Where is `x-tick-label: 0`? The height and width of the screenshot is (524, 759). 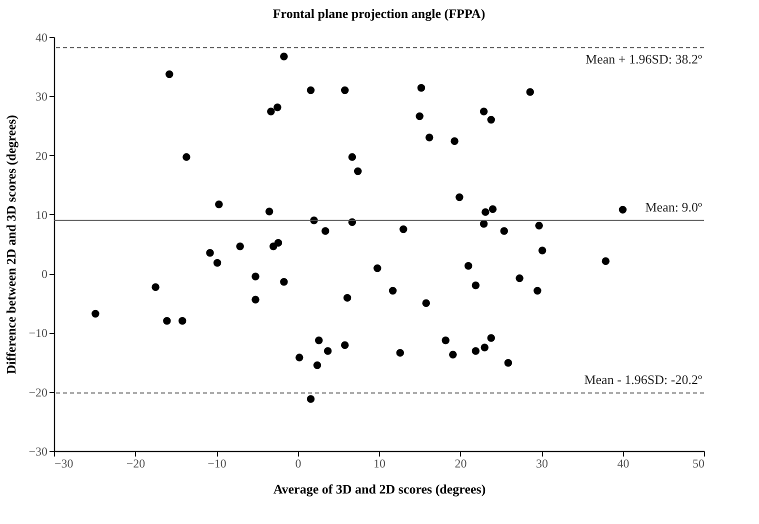
x-tick-label: 0 is located at coordinates (298, 463).